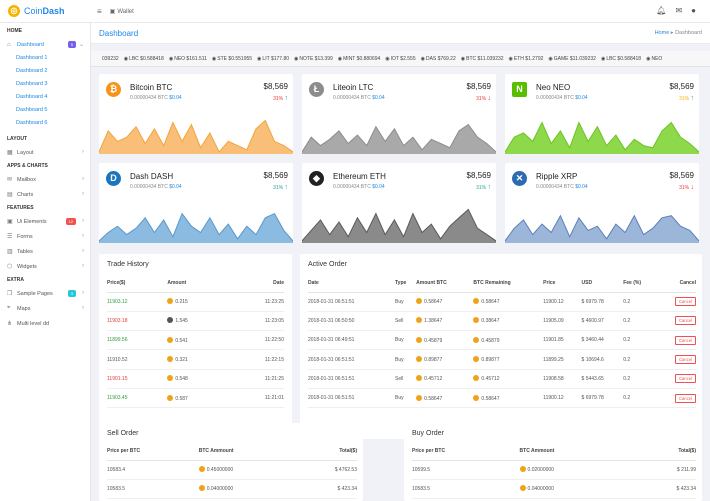 The height and width of the screenshot is (501, 710). I want to click on coin-price: $8,569, so click(275, 86).